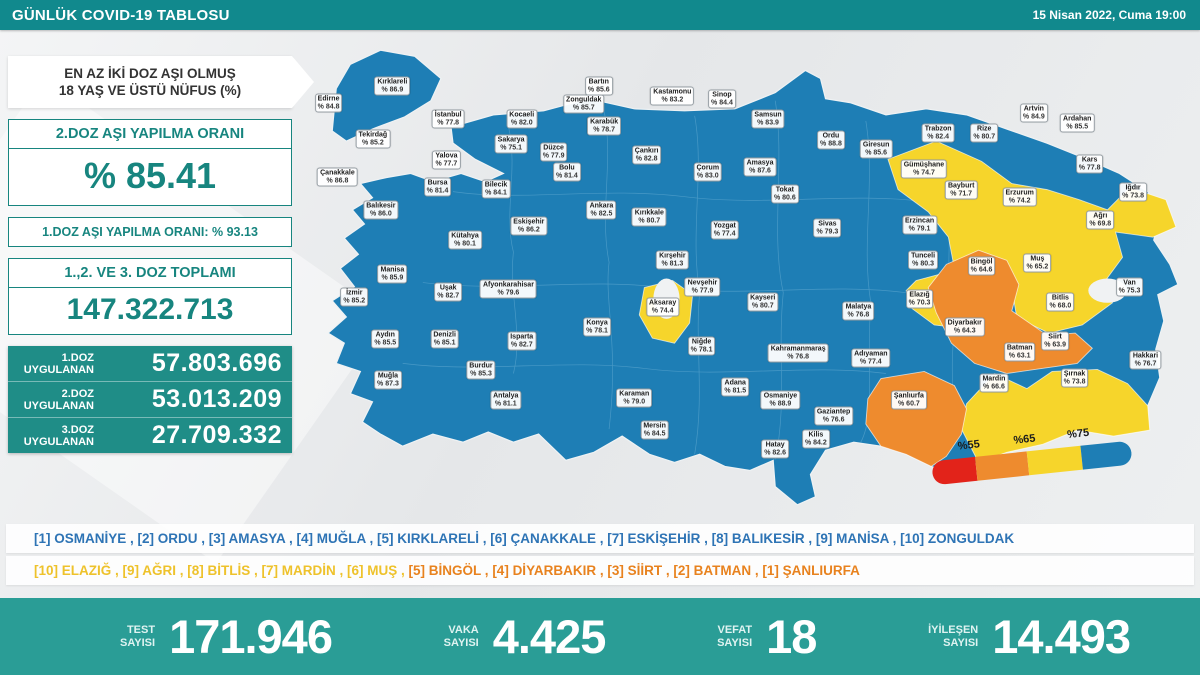 This screenshot has height=675, width=1200. Describe the element at coordinates (86, 538) in the screenshot. I see `ranking-item: [1] OSMANİYE ,` at that location.